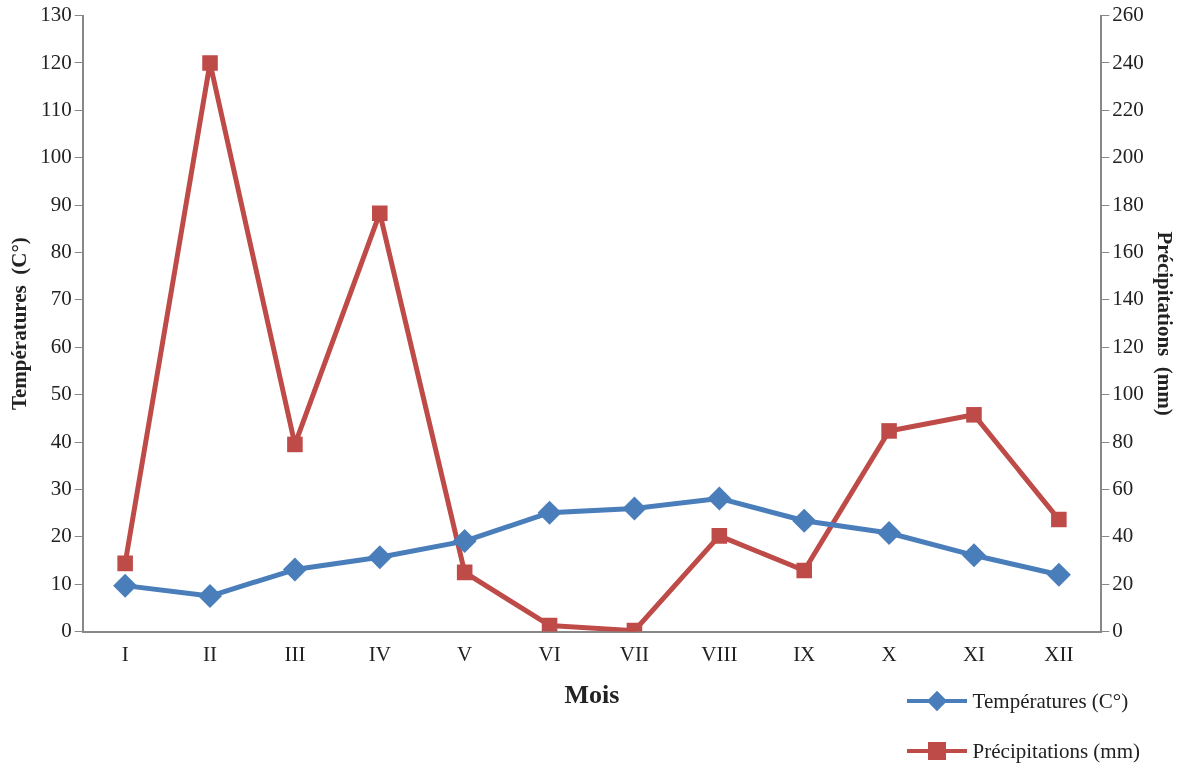 Image resolution: width=1184 pixels, height=780 pixels. I want to click on y2-tick-label: 80, so click(1123, 440).